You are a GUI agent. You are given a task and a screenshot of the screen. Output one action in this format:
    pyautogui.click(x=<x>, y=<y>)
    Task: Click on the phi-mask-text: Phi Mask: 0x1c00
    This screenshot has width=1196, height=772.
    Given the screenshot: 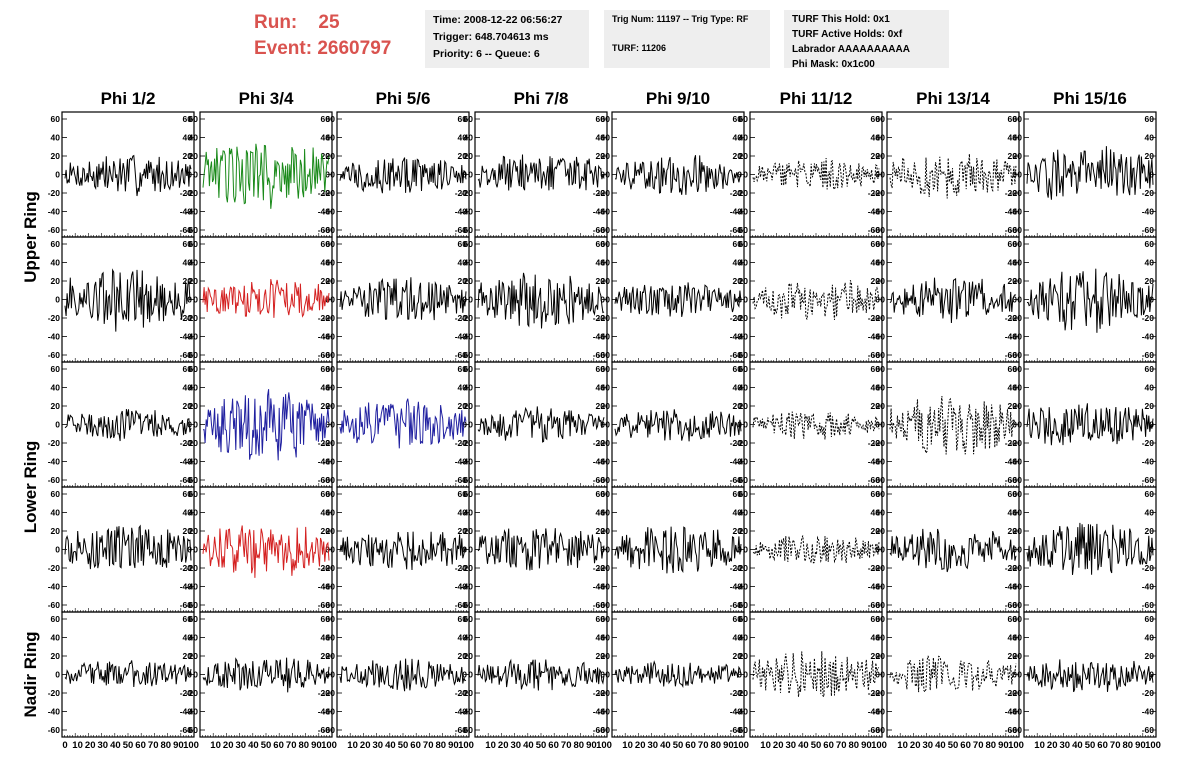 What is the action you would take?
    pyautogui.click(x=833, y=64)
    